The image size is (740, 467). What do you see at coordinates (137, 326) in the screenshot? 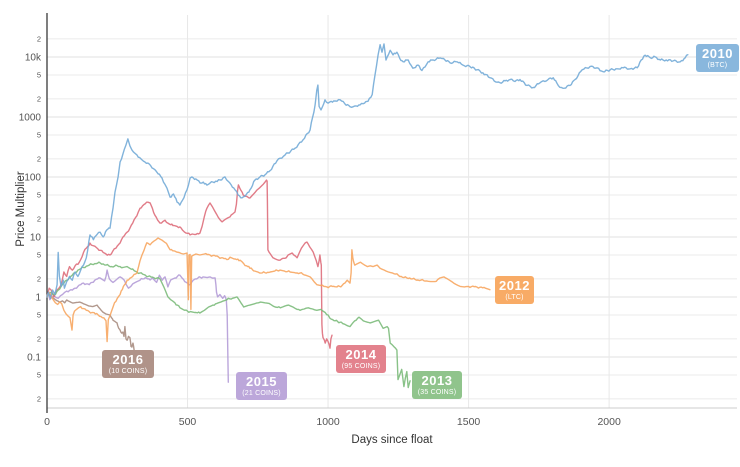
I see `series-line-2015` at bounding box center [137, 326].